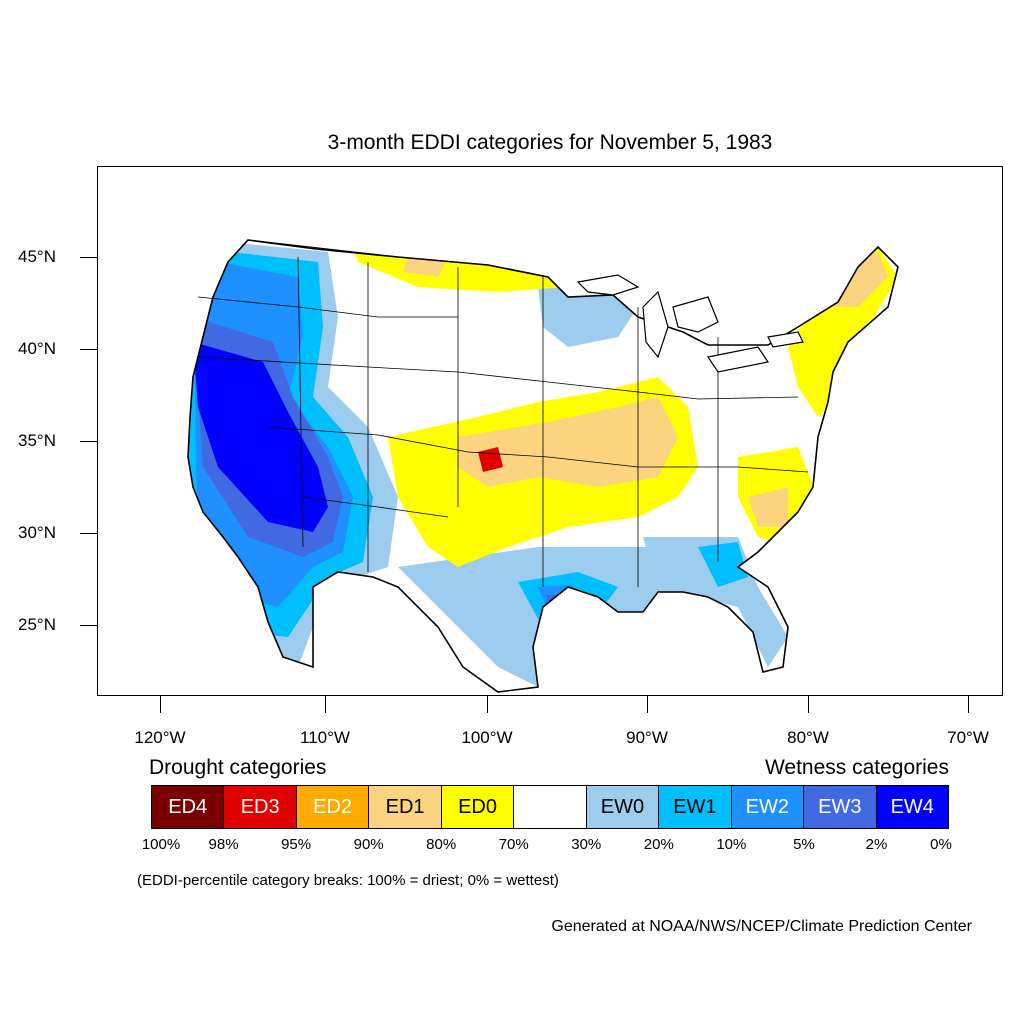  What do you see at coordinates (37, 532) in the screenshot?
I see `lat-label-30n: 30°N` at bounding box center [37, 532].